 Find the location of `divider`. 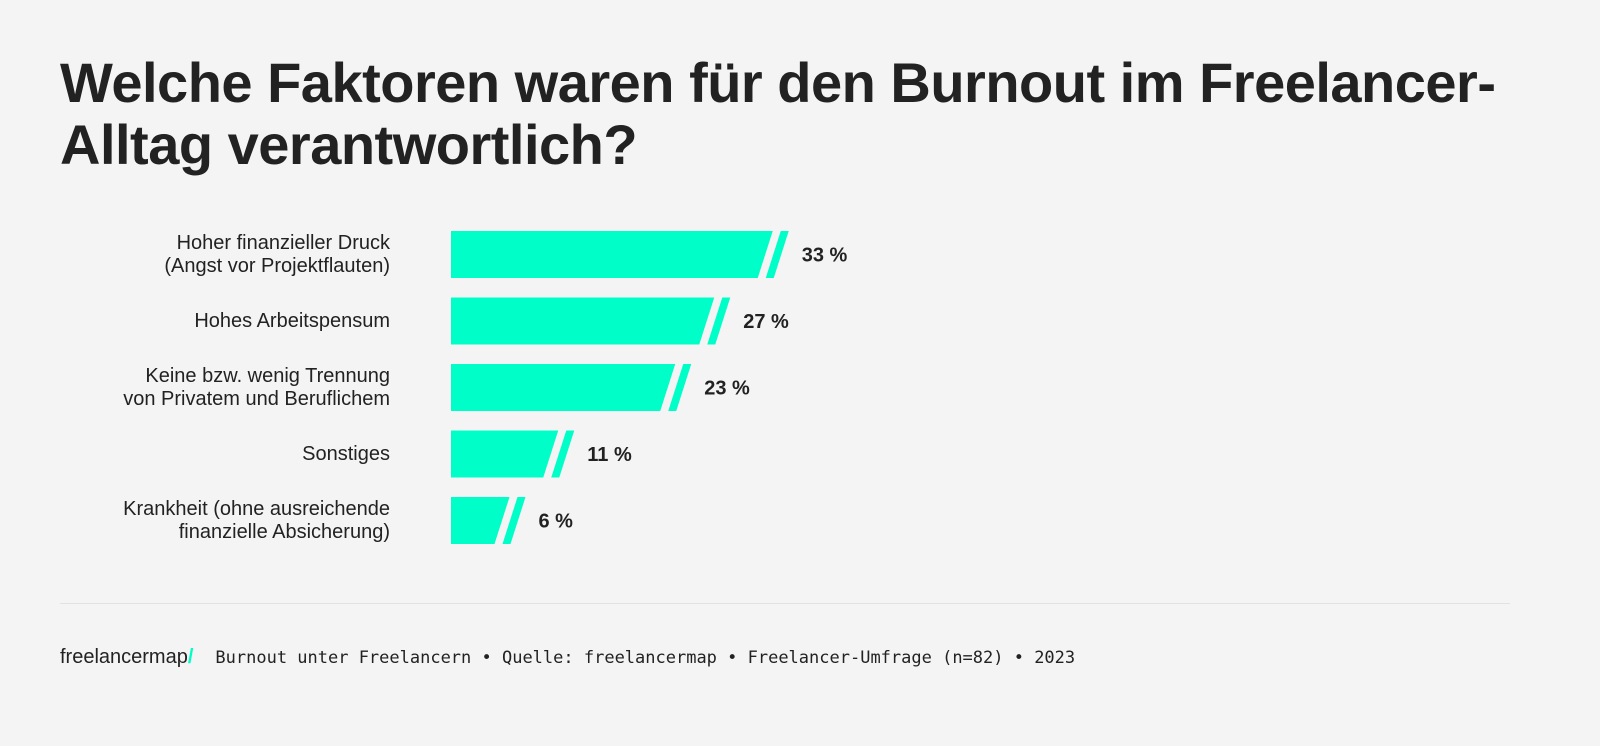

divider is located at coordinates (785, 603).